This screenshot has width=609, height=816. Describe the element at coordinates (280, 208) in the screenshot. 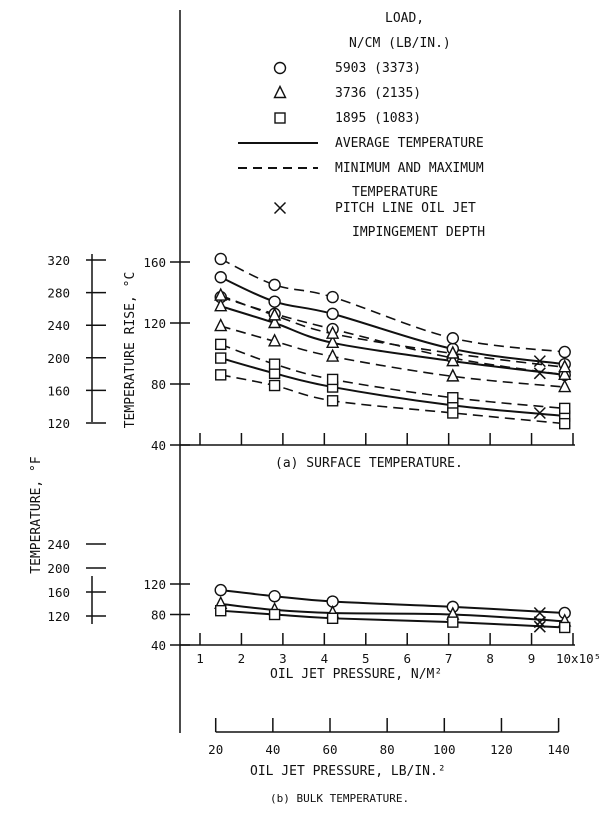

I see `legend-entry-cross-swatch` at that location.